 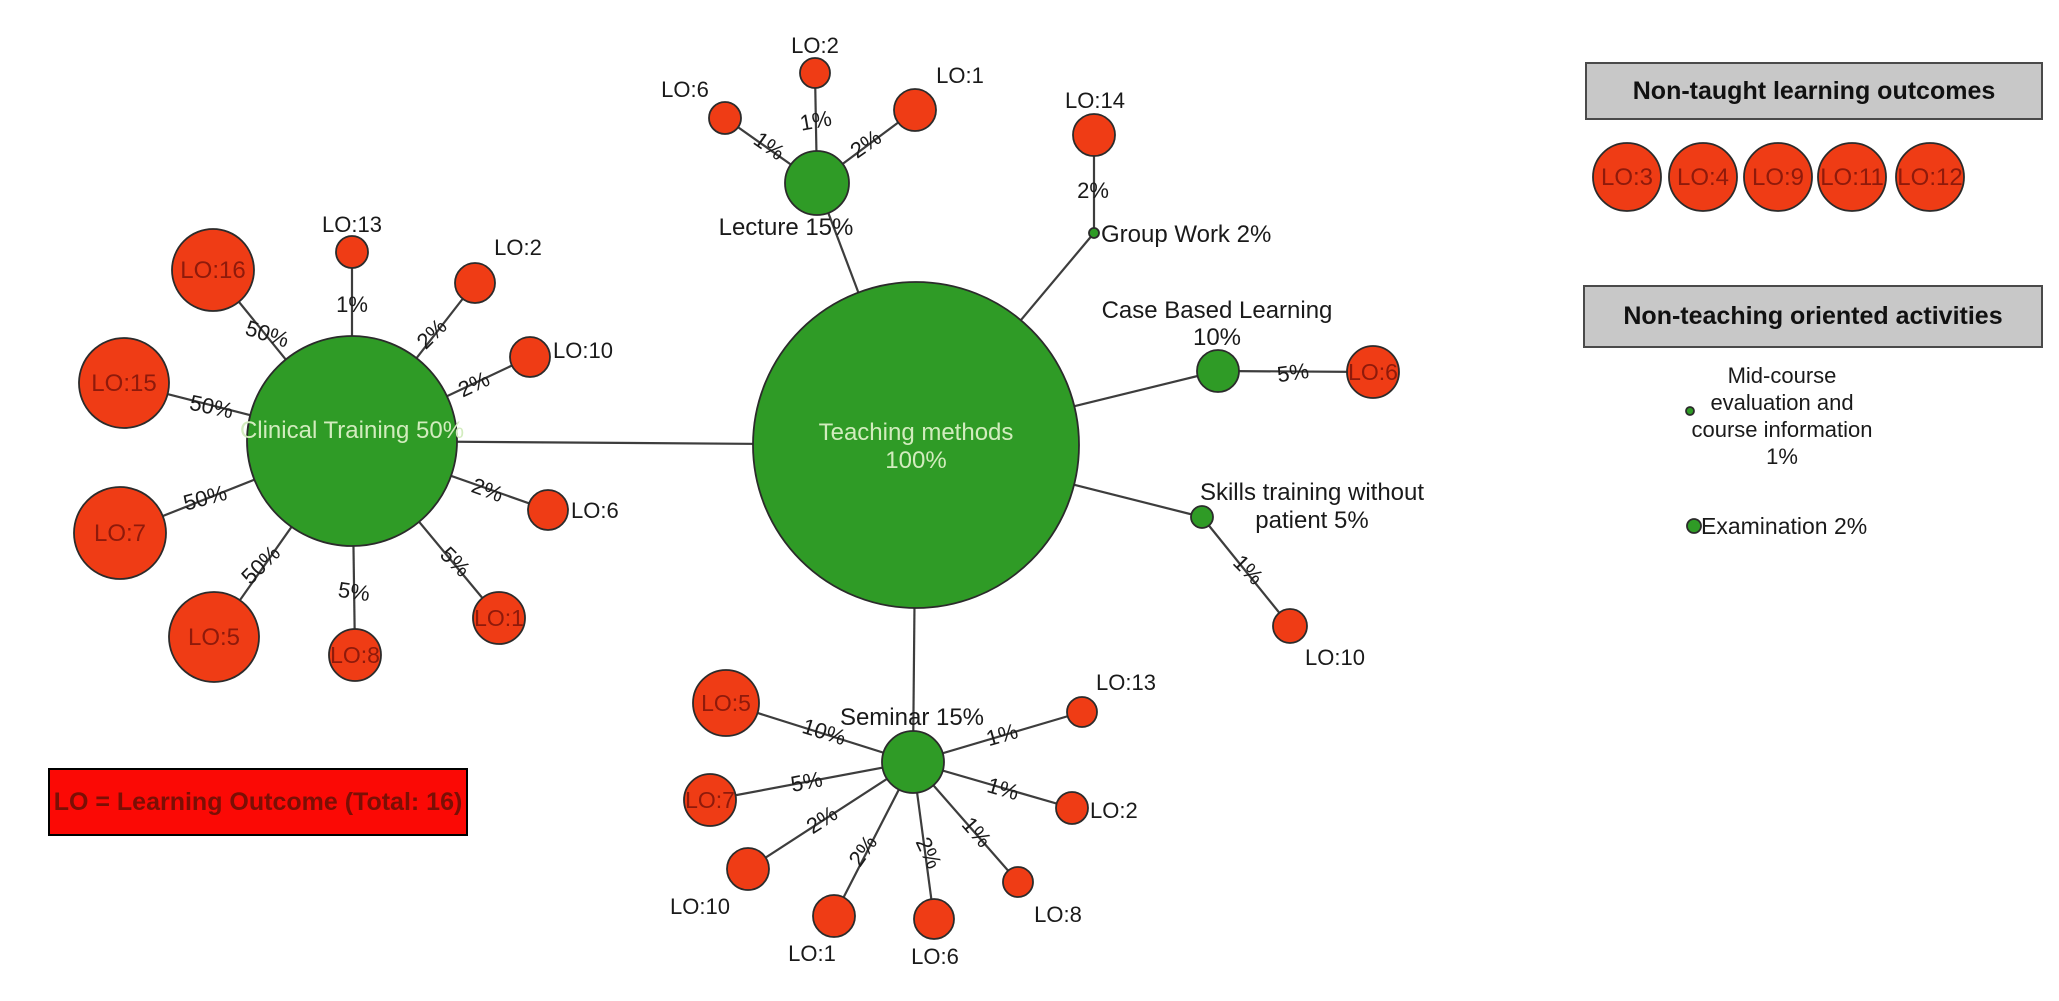 I want to click on label-sem-lo13-name: LO:13, so click(x=1126, y=682).